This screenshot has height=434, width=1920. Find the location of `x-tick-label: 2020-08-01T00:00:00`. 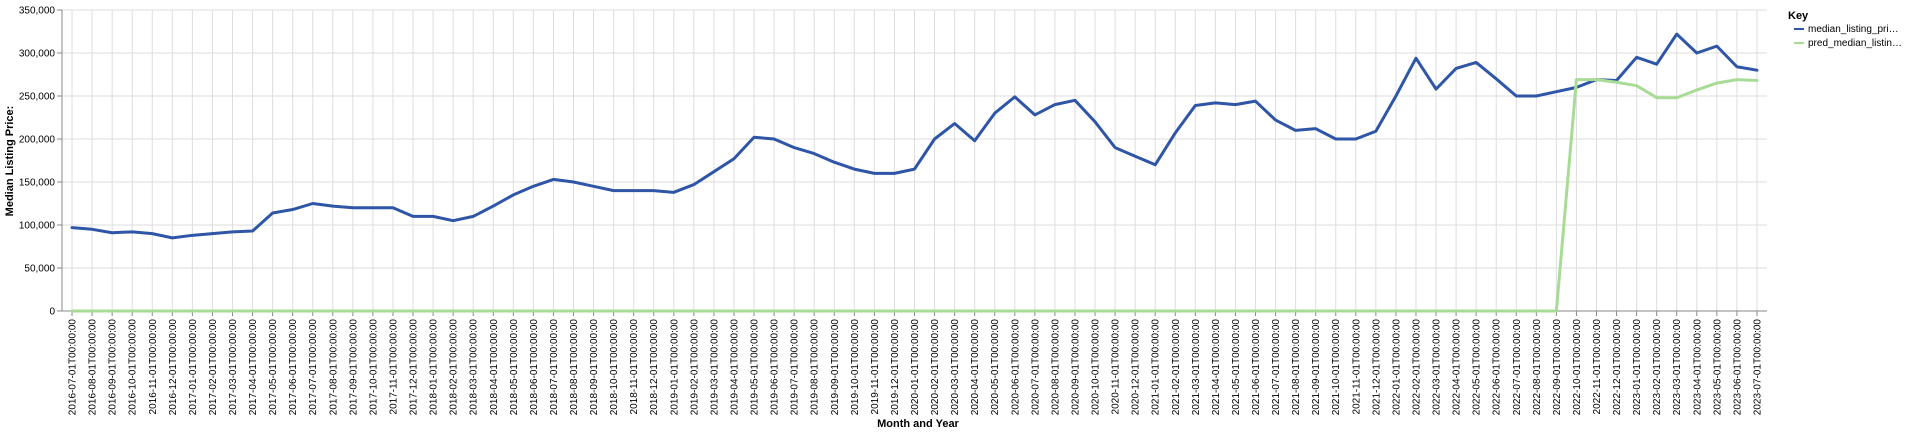

x-tick-label: 2020-08-01T00:00:00 is located at coordinates (1055, 367).